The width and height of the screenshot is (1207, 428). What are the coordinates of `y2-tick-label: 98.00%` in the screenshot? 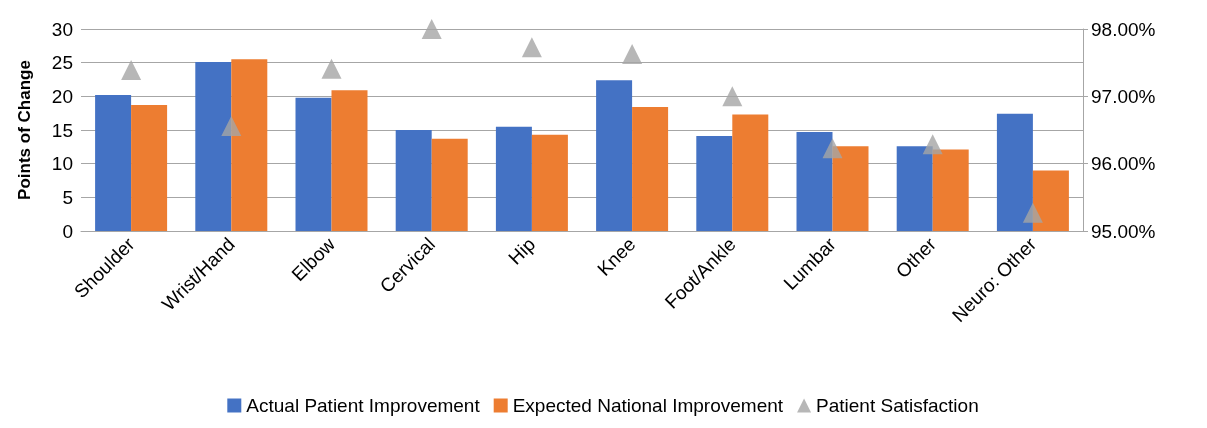 It's located at (1123, 29).